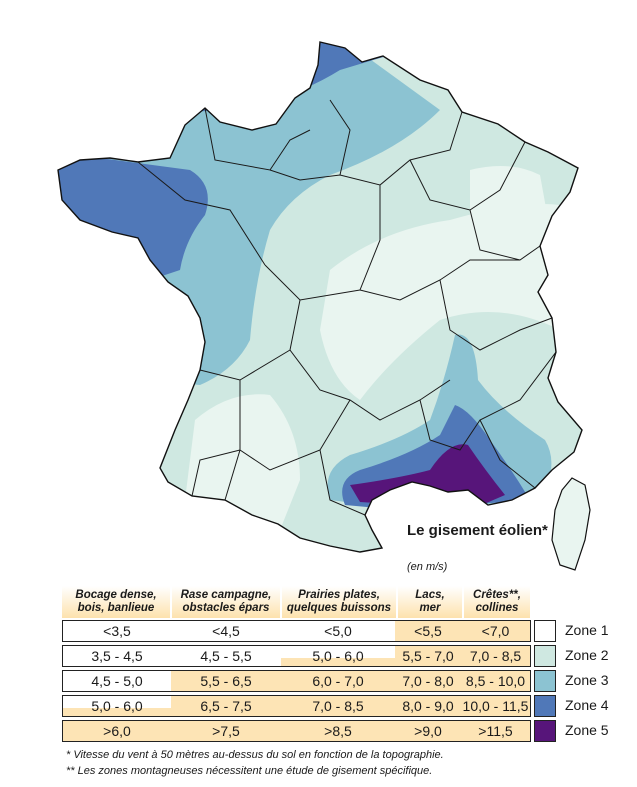  What do you see at coordinates (226, 602) in the screenshot?
I see `header-rase-campagne: Rase campagne, obstacles épars` at bounding box center [226, 602].